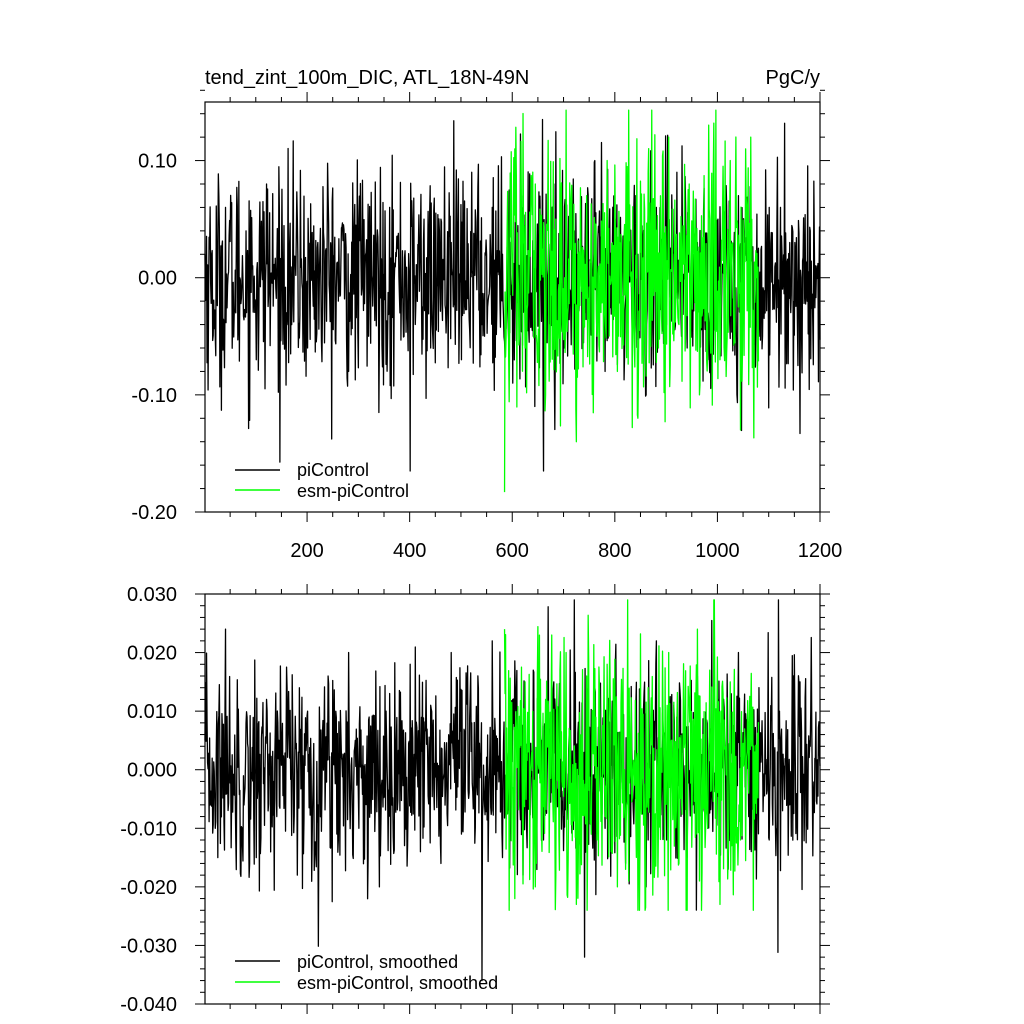  What do you see at coordinates (148, 829) in the screenshot?
I see `y-tick-label: -0.010` at bounding box center [148, 829].